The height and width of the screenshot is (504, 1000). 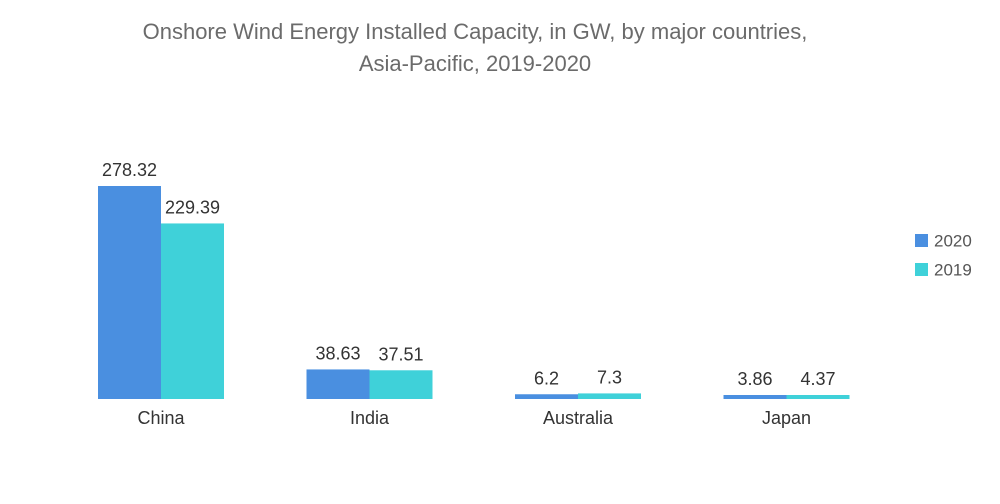 What do you see at coordinates (129, 170) in the screenshot?
I see `value-label-china-2020: 278.32` at bounding box center [129, 170].